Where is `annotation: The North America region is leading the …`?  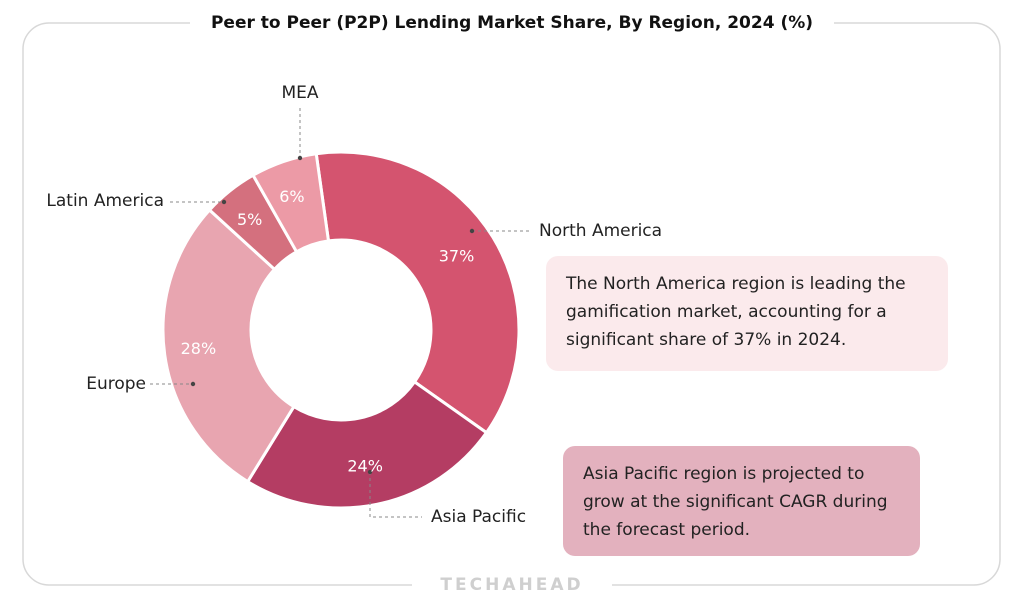
annotation: The North America region is leading the … is located at coordinates (747, 313).